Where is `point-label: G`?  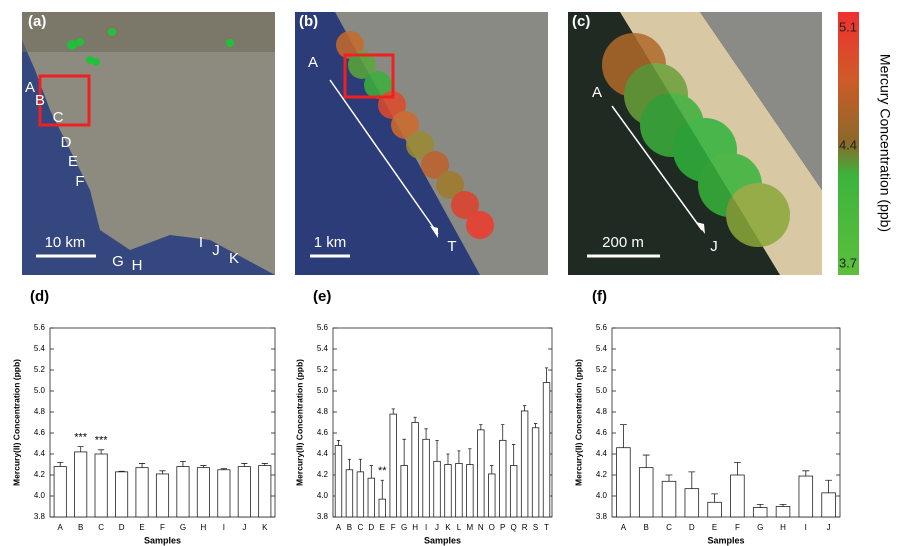 point-label: G is located at coordinates (118, 261).